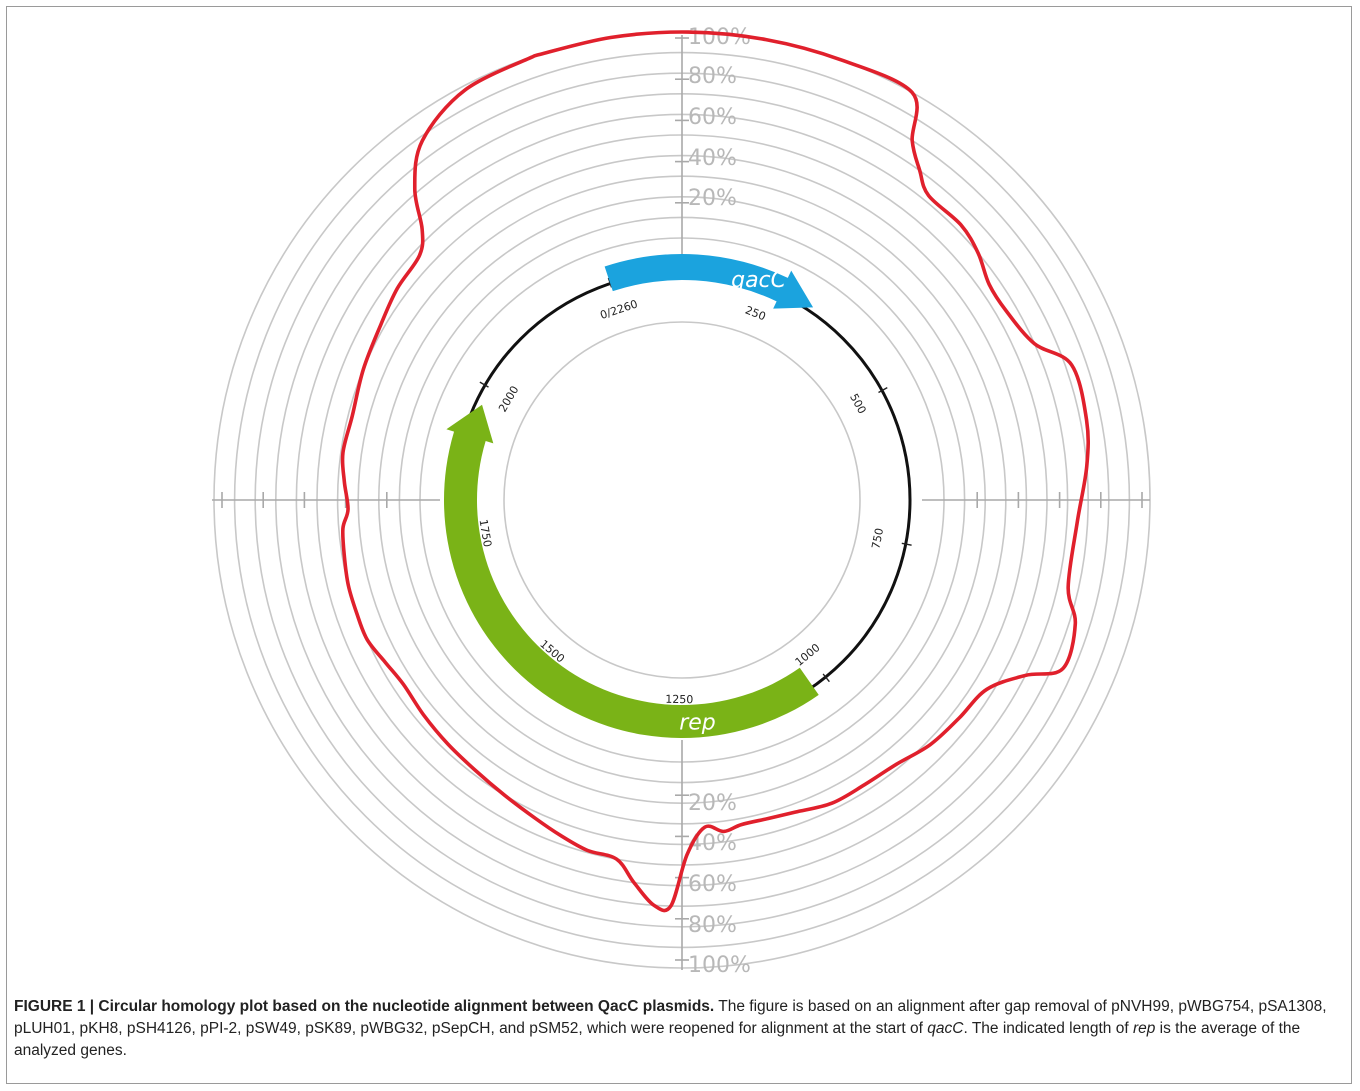 This screenshot has width=1360, height=1091. Describe the element at coordinates (877, 538) in the screenshot. I see `position-tick-label: 750` at that location.